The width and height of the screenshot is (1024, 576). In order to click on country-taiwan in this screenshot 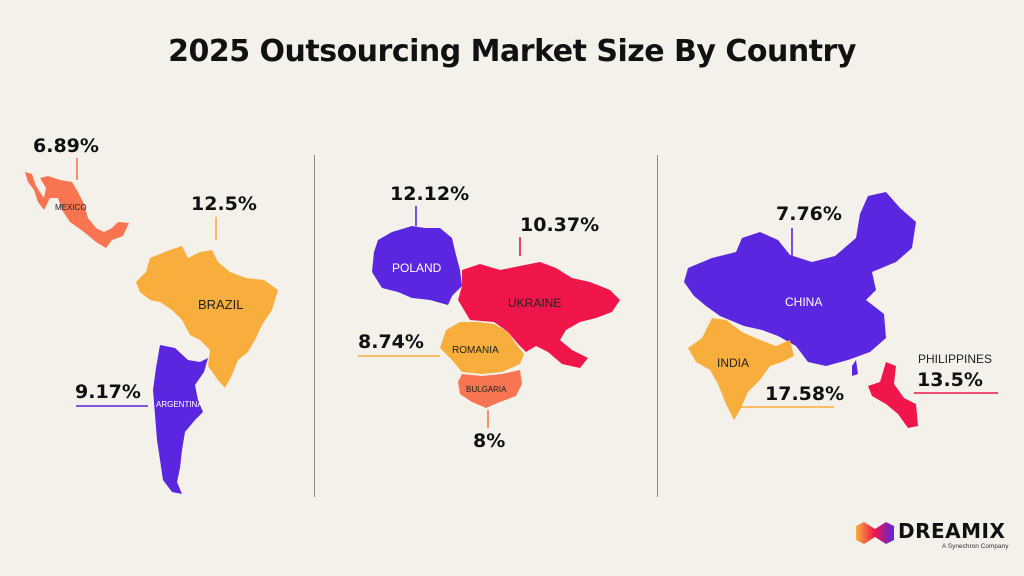, I will do `click(855, 368)`.